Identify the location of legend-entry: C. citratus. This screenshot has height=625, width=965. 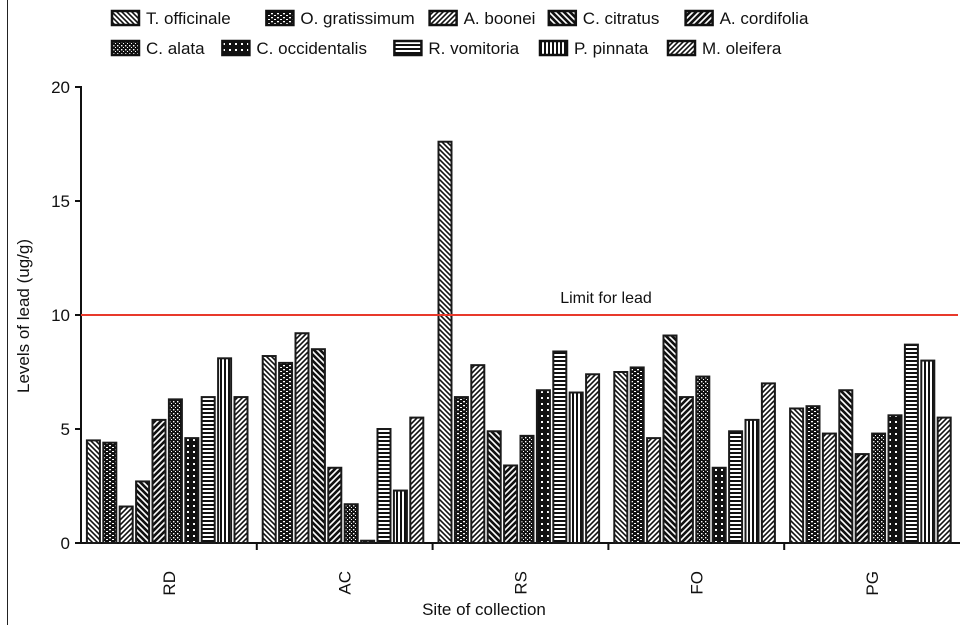
(621, 18).